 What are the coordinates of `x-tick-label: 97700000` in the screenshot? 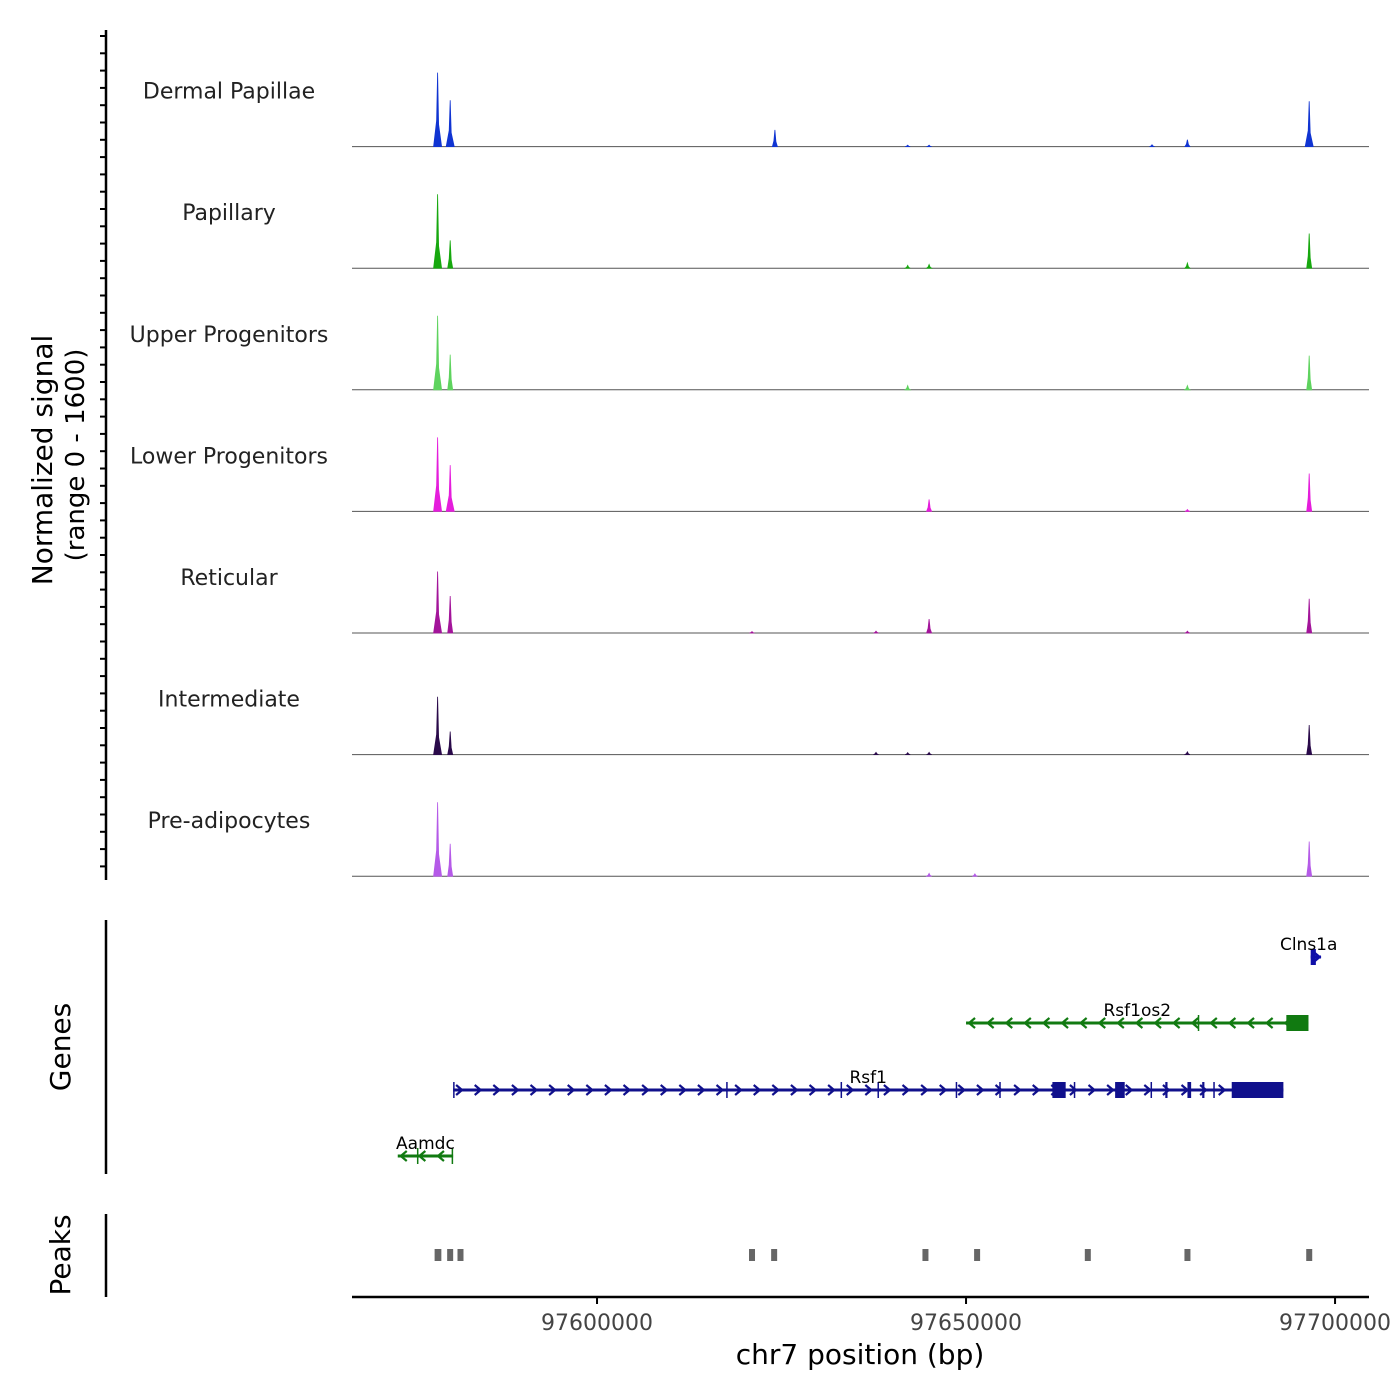 It's located at (1335, 1323).